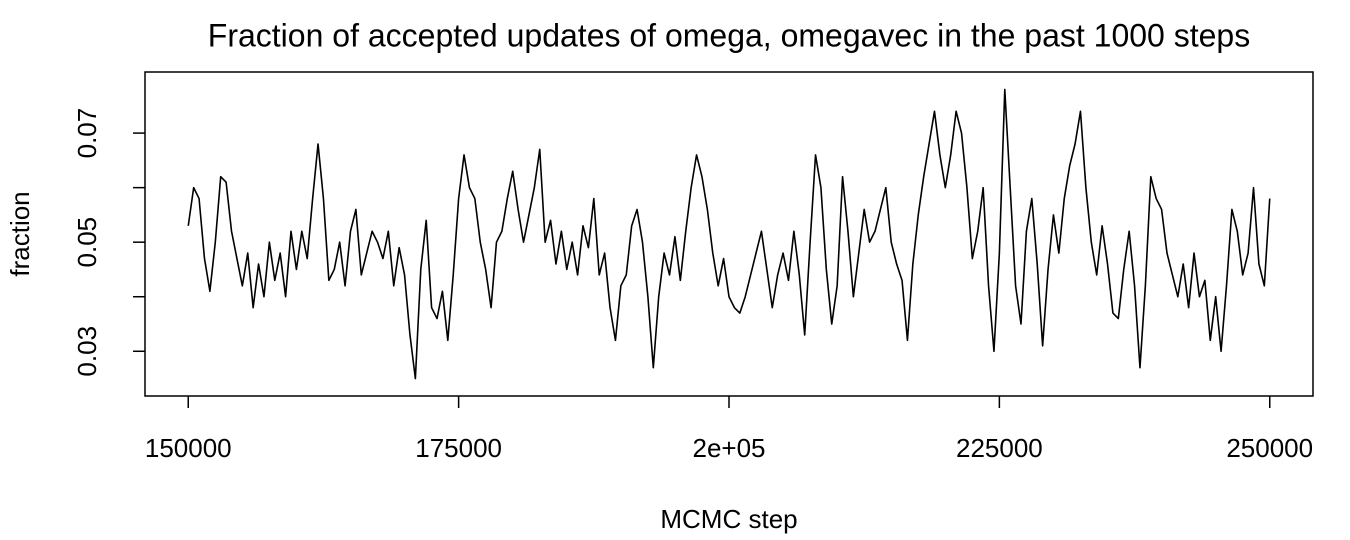 This screenshot has height=540, width=1350. I want to click on y-tick-label: 0.07, so click(87, 133).